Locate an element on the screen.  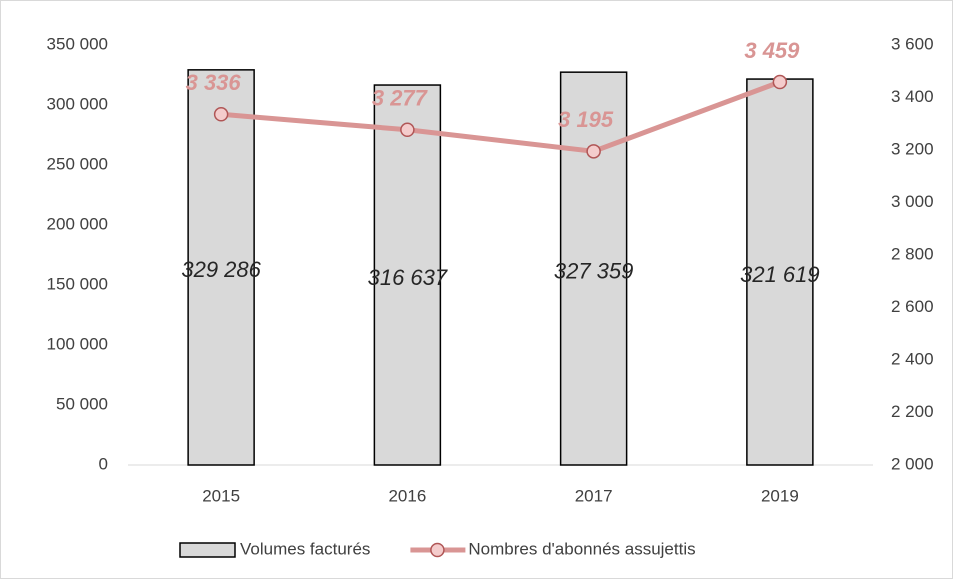
y2-tick-label: 3 200 is located at coordinates (912, 148).